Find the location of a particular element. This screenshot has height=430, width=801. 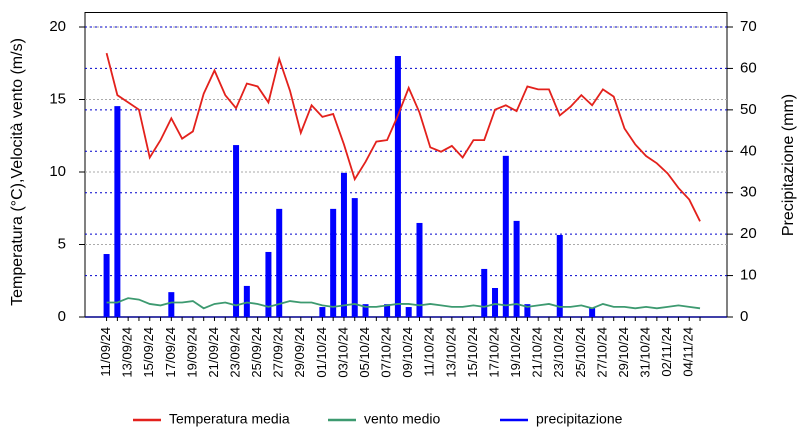

y-tick-label: 5 is located at coordinates (62, 243).